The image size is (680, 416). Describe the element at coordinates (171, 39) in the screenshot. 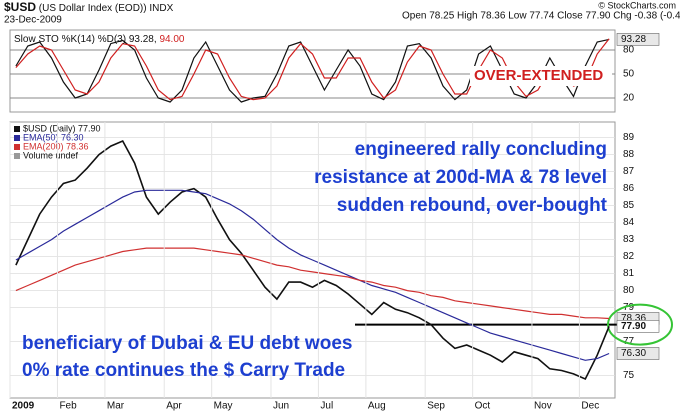

I see `legend-entry: 94.00` at that location.